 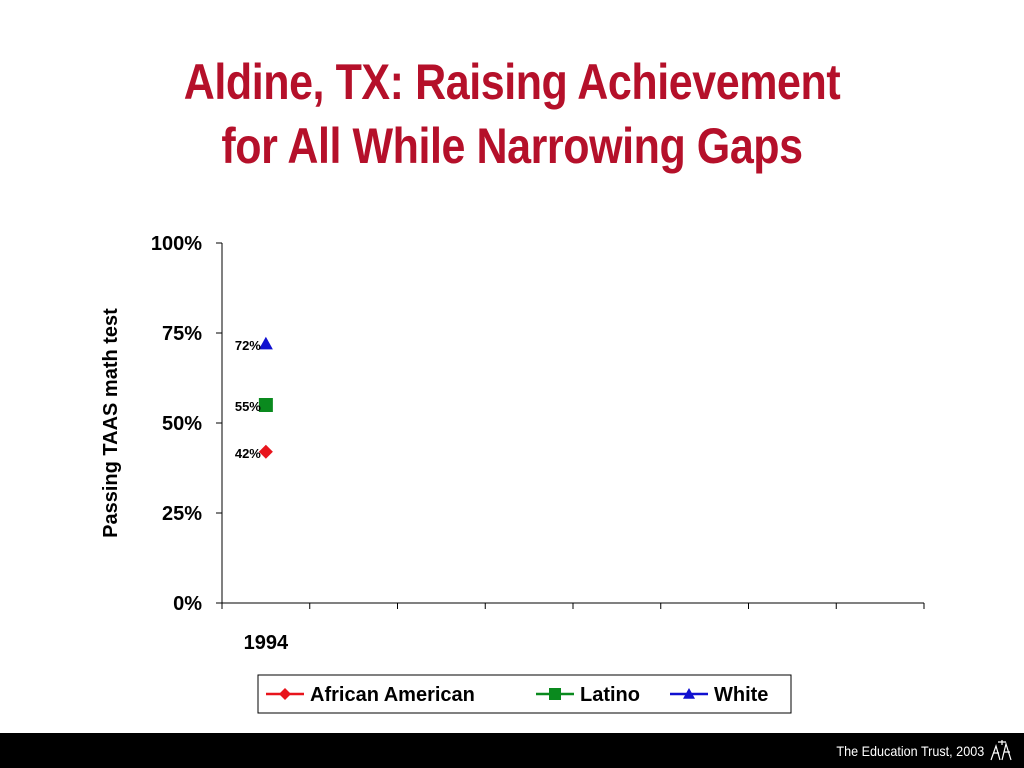 I want to click on y-tick-label: 50%, so click(x=182, y=424).